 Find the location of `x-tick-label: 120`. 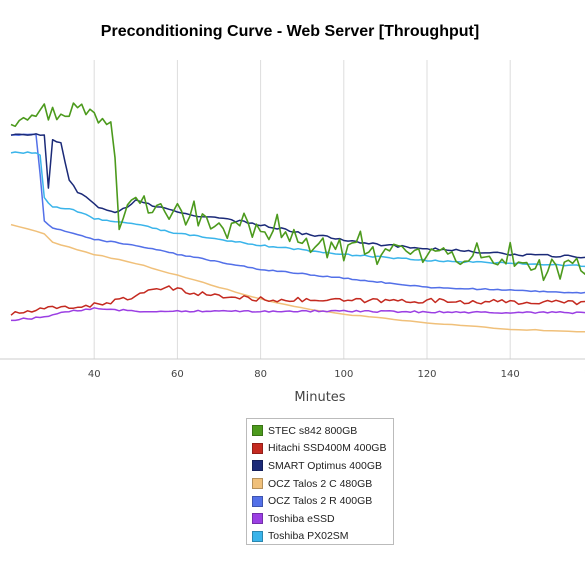

x-tick-label: 120 is located at coordinates (426, 374).